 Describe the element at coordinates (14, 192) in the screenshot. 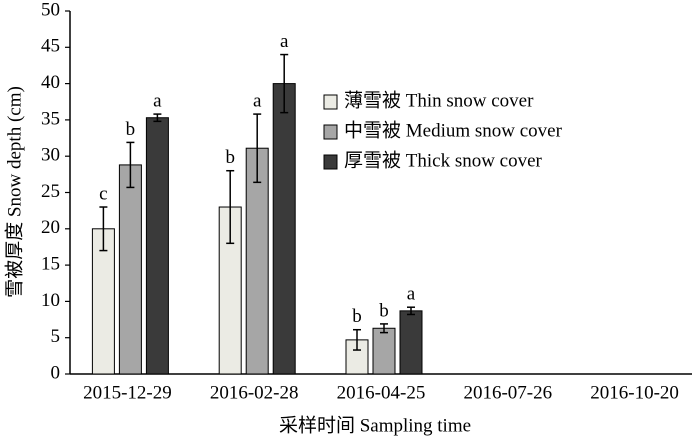

I see `y-axis-label: 雪被厚度 Snow depth (cm)` at that location.